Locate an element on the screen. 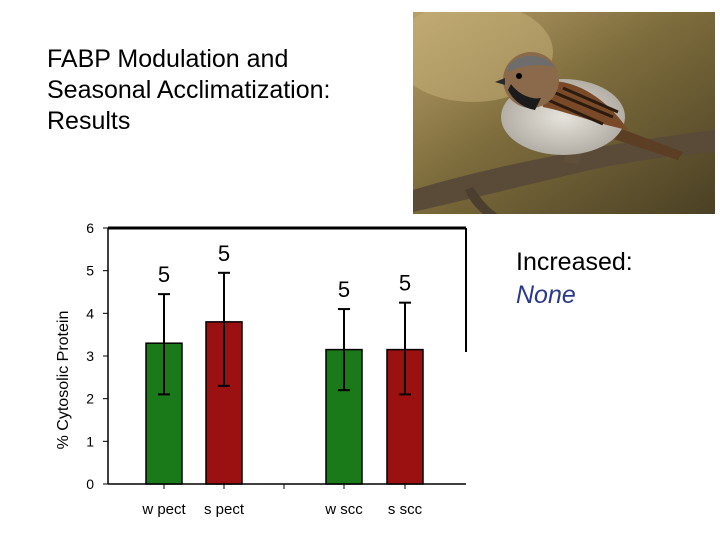 This screenshot has height=540, width=720. x-tick-label: w pect is located at coordinates (163, 509).